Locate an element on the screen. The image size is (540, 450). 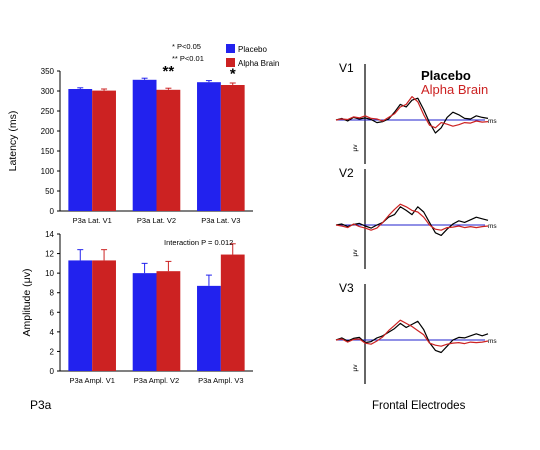
waveform-panel-v2: V2 ms μv is located at coordinates (416, 217).